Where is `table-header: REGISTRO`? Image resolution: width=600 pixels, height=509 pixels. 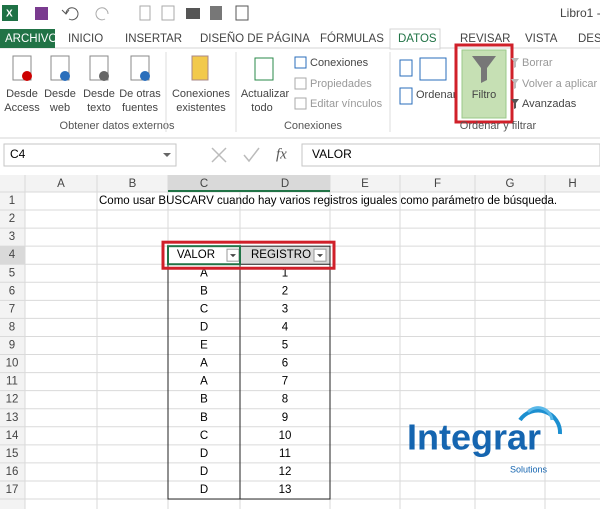
table-header: REGISTRO is located at coordinates (281, 255).